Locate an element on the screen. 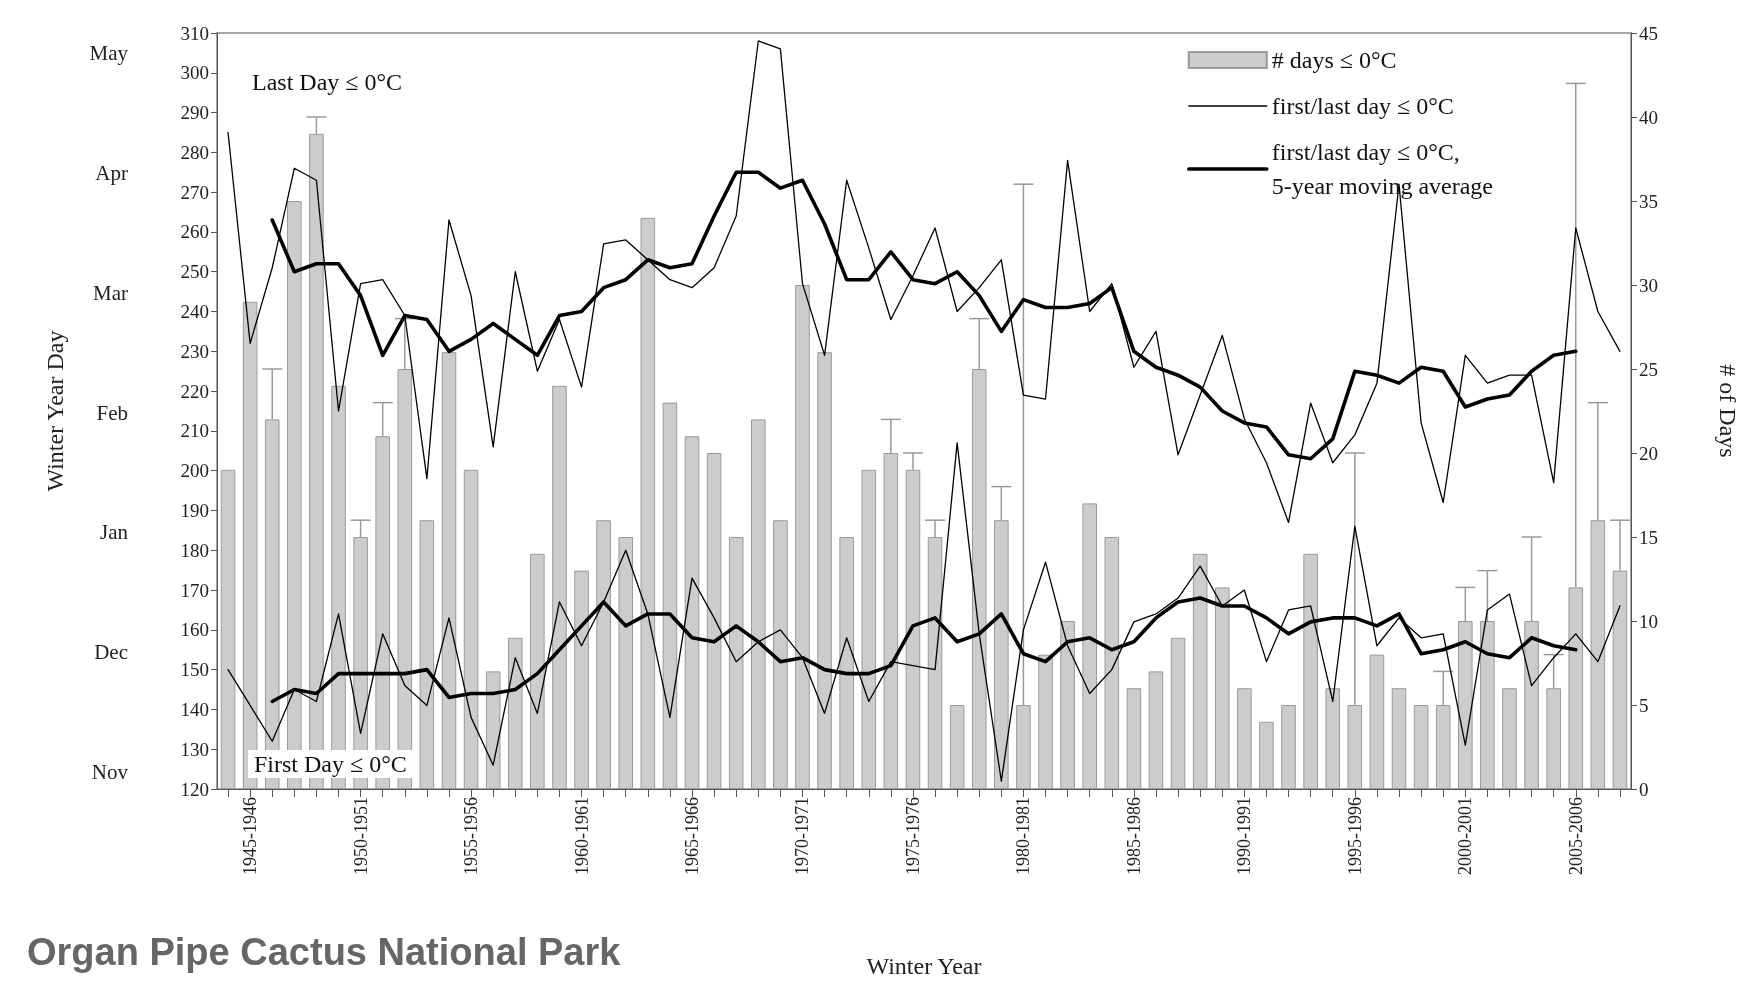 The width and height of the screenshot is (1748, 983). x-tick-label: 1950-1951 is located at coordinates (360, 836).